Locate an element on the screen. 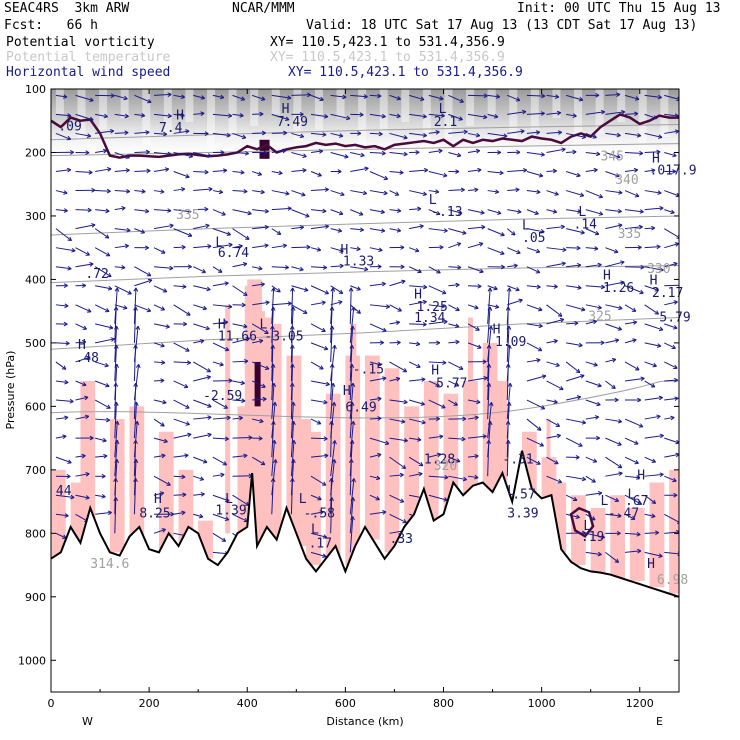  stratosphere-streak is located at coordinates (621, 106).